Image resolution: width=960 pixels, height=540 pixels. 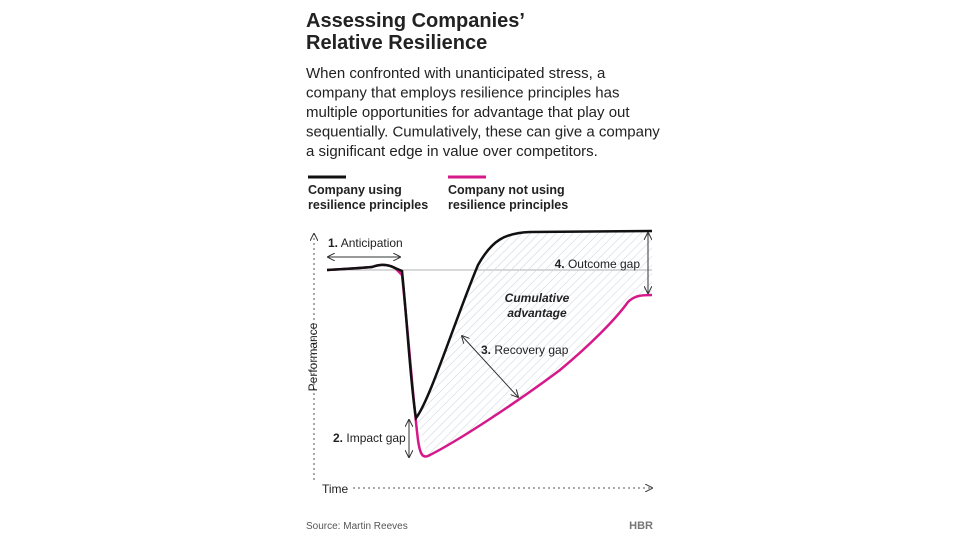 What do you see at coordinates (537, 298) in the screenshot?
I see `area-label: Cumulative` at bounding box center [537, 298].